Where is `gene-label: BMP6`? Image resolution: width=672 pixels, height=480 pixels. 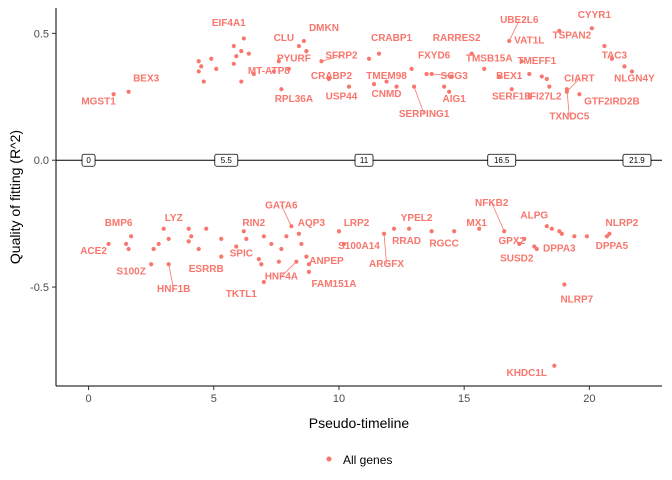 gene-label: BMP6 is located at coordinates (119, 223).